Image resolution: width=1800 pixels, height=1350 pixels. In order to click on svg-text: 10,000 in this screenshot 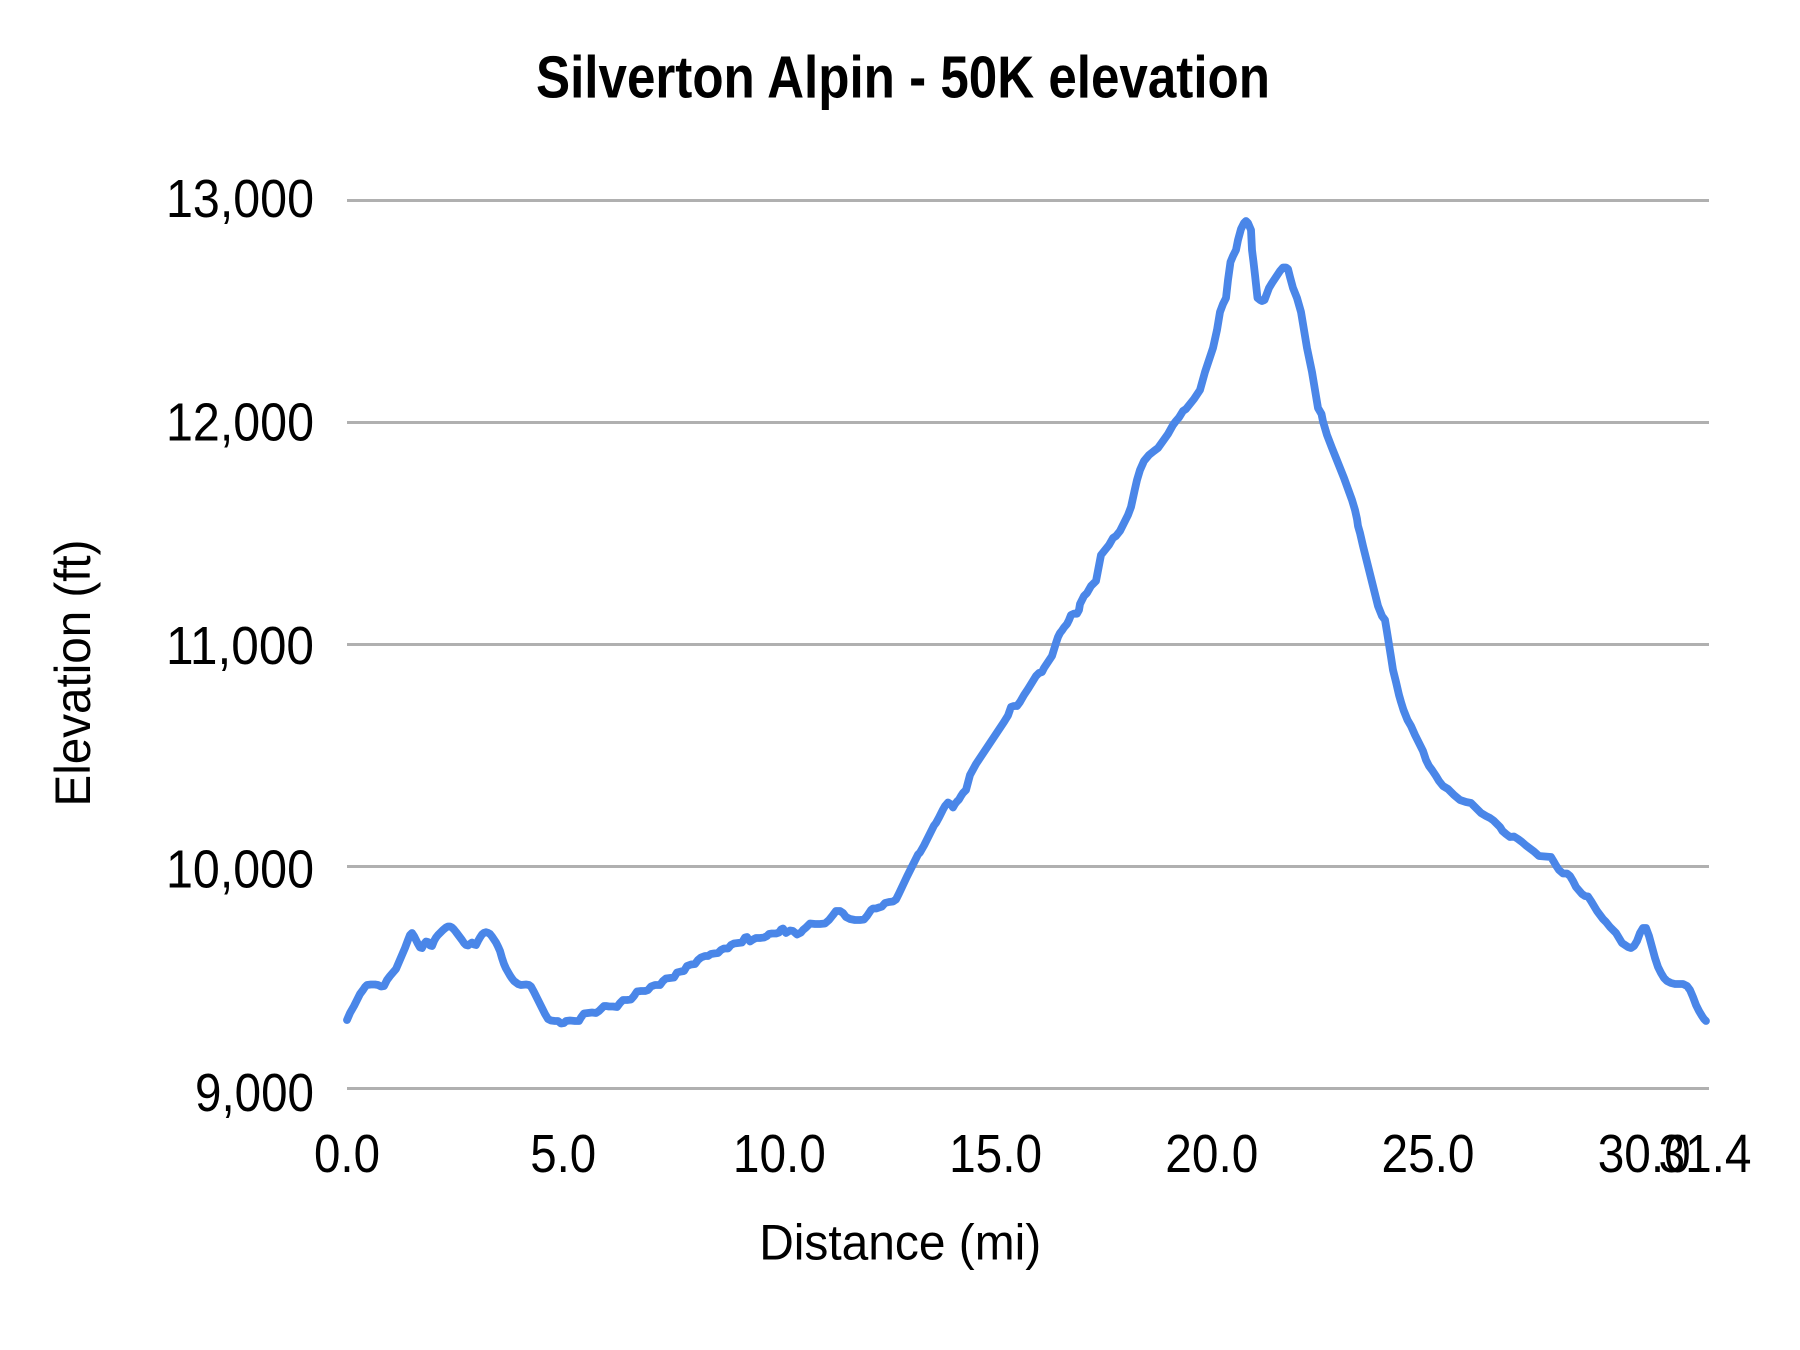, I will do `click(240, 869)`.